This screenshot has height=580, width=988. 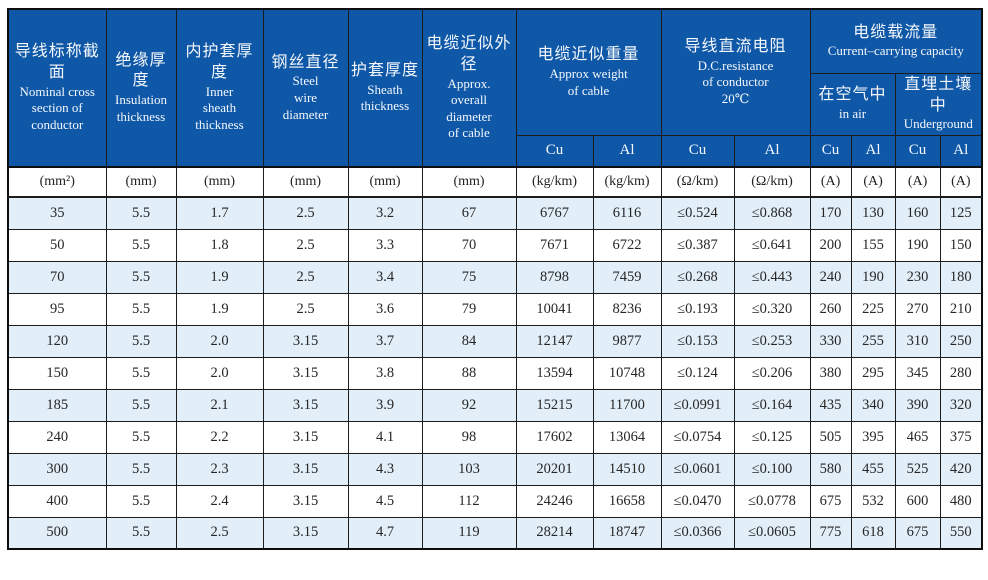 What do you see at coordinates (772, 469) in the screenshot?
I see `data-cell: ≤0.100` at bounding box center [772, 469].